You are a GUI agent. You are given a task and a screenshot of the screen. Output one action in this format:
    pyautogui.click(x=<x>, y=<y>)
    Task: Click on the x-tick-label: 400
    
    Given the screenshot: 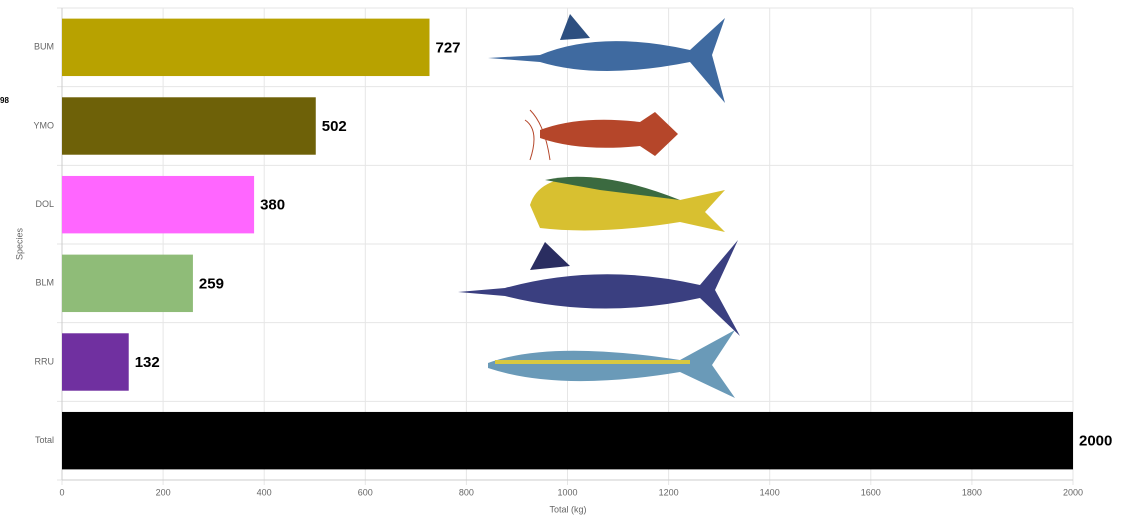 What is the action you would take?
    pyautogui.click(x=264, y=492)
    